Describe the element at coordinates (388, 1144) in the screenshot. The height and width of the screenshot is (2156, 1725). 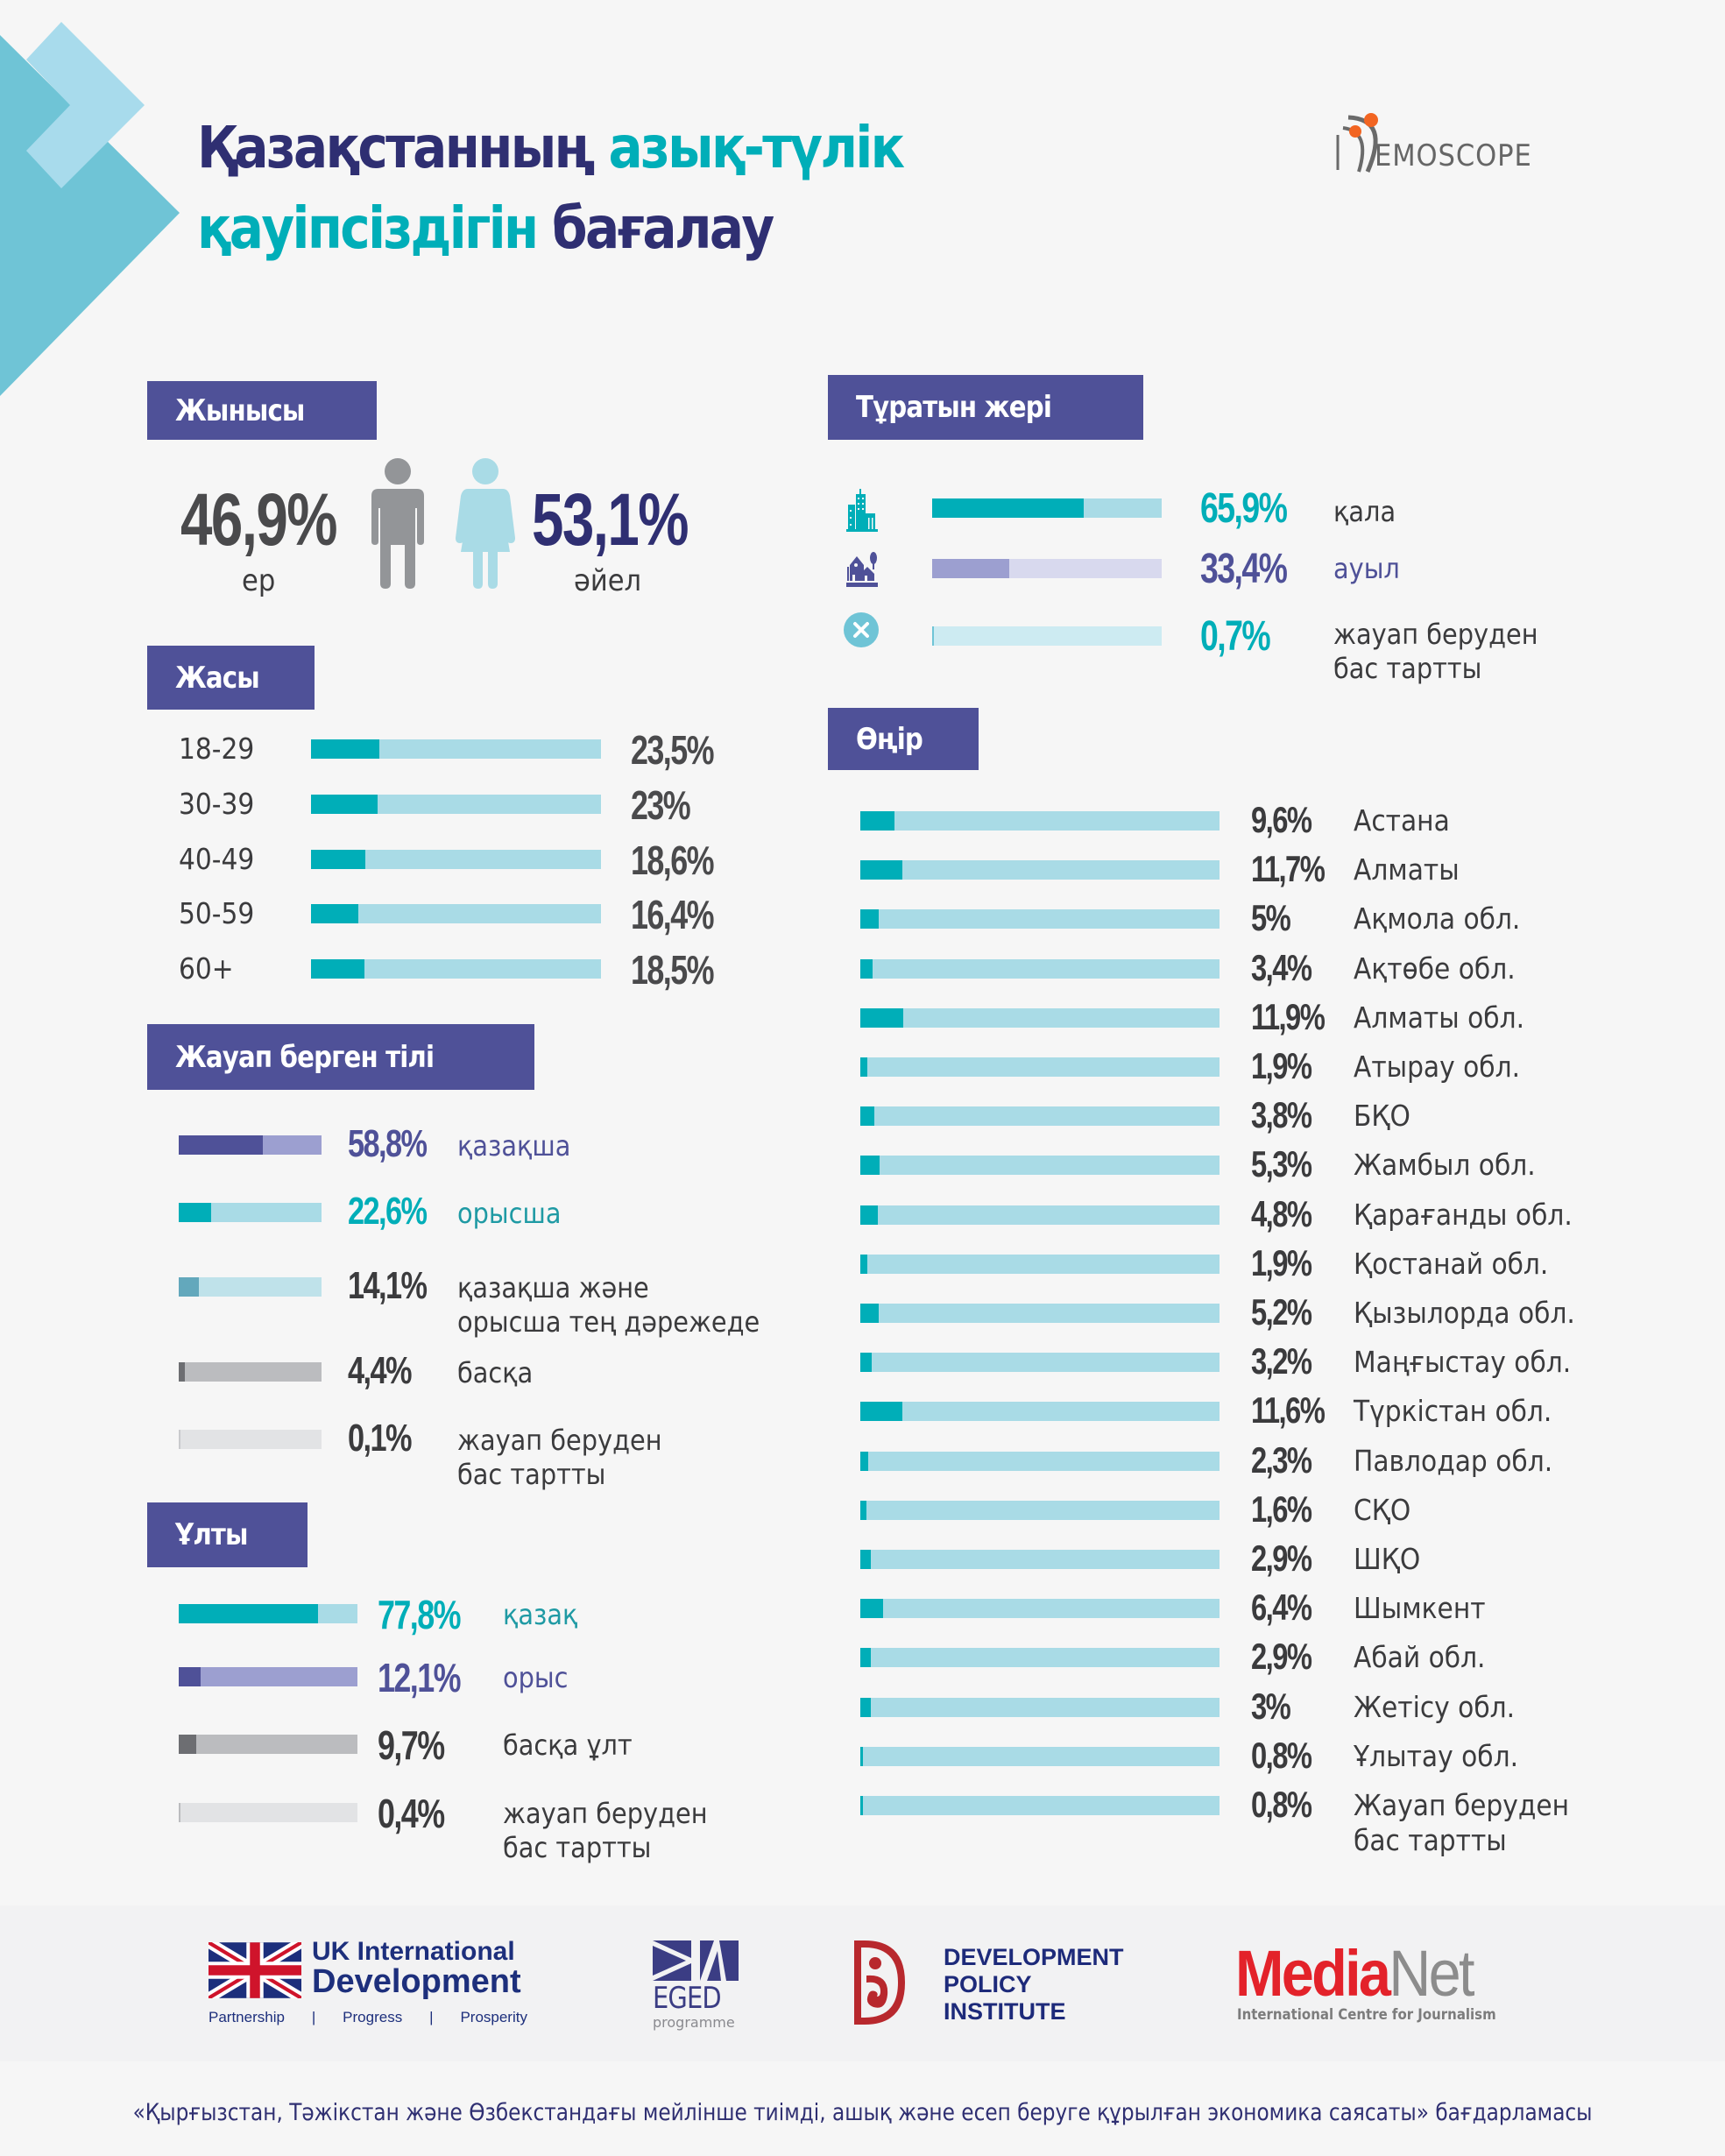
I see `language-value: 58,8%` at that location.